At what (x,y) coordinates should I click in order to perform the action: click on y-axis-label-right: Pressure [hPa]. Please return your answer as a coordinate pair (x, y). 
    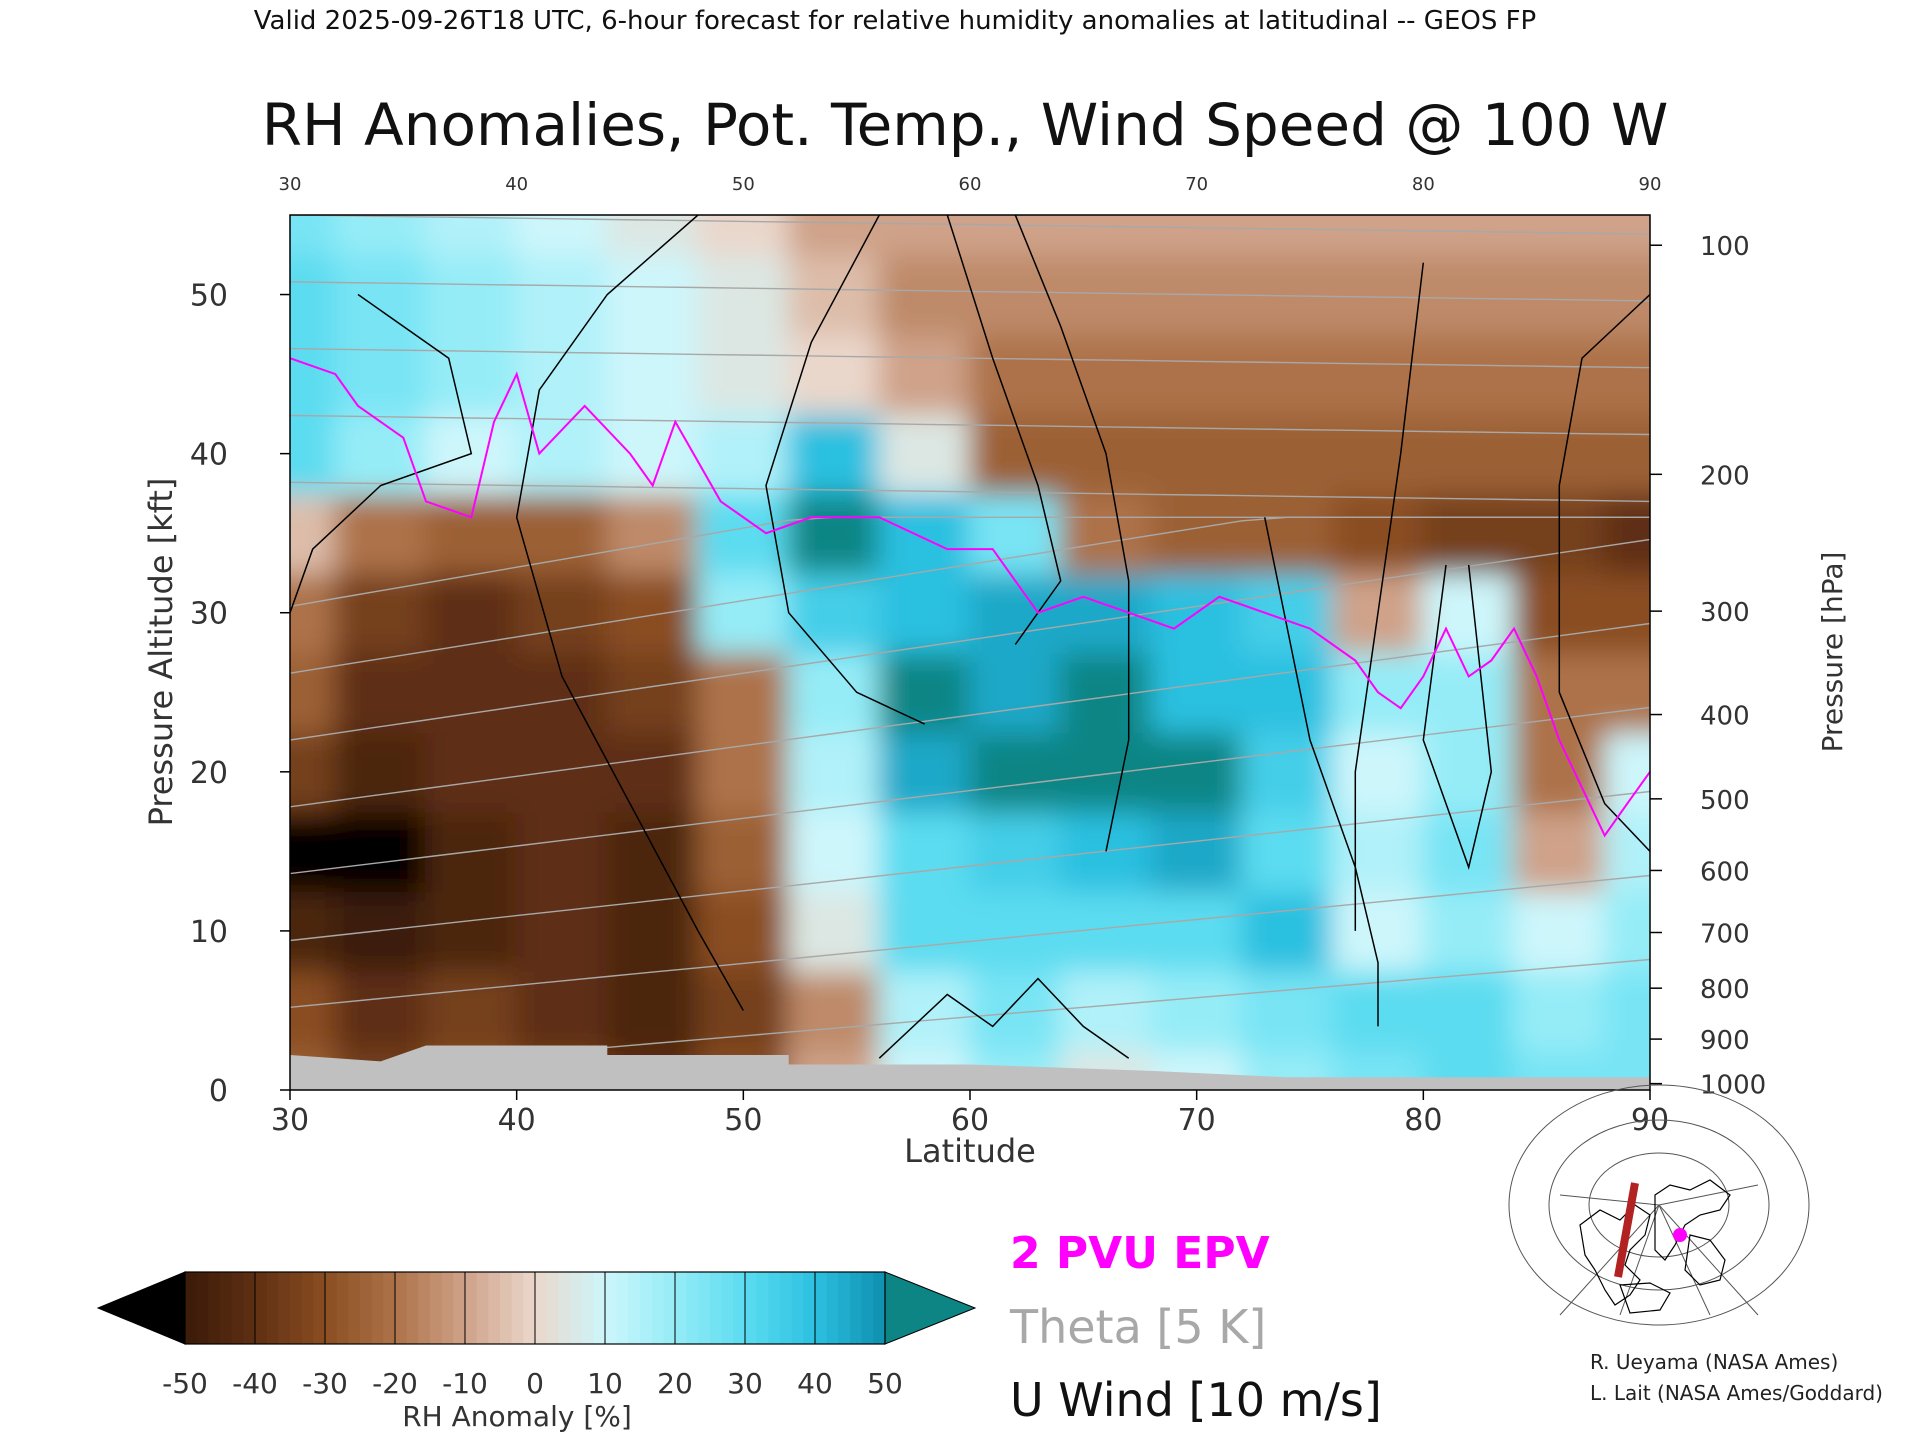
    Looking at the image, I should click on (1832, 652).